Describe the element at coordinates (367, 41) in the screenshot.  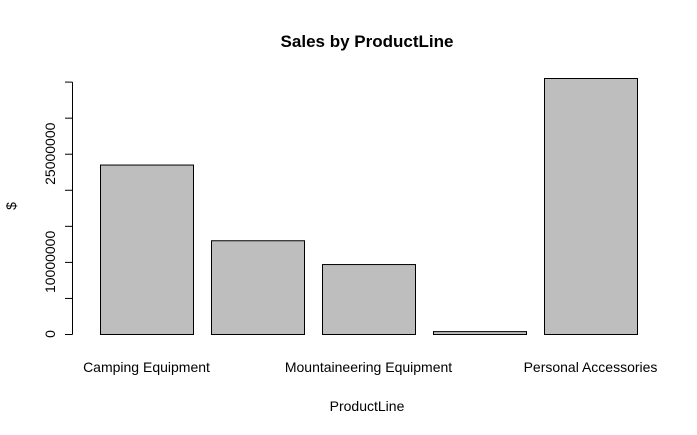
I see `chart-title: Sales by ProductLine` at that location.